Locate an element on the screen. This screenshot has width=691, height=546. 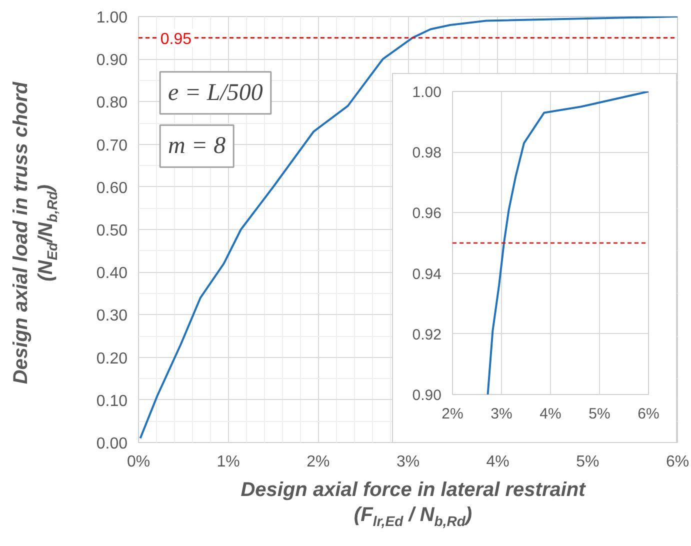
y-tick-label: 0.96 is located at coordinates (427, 213).